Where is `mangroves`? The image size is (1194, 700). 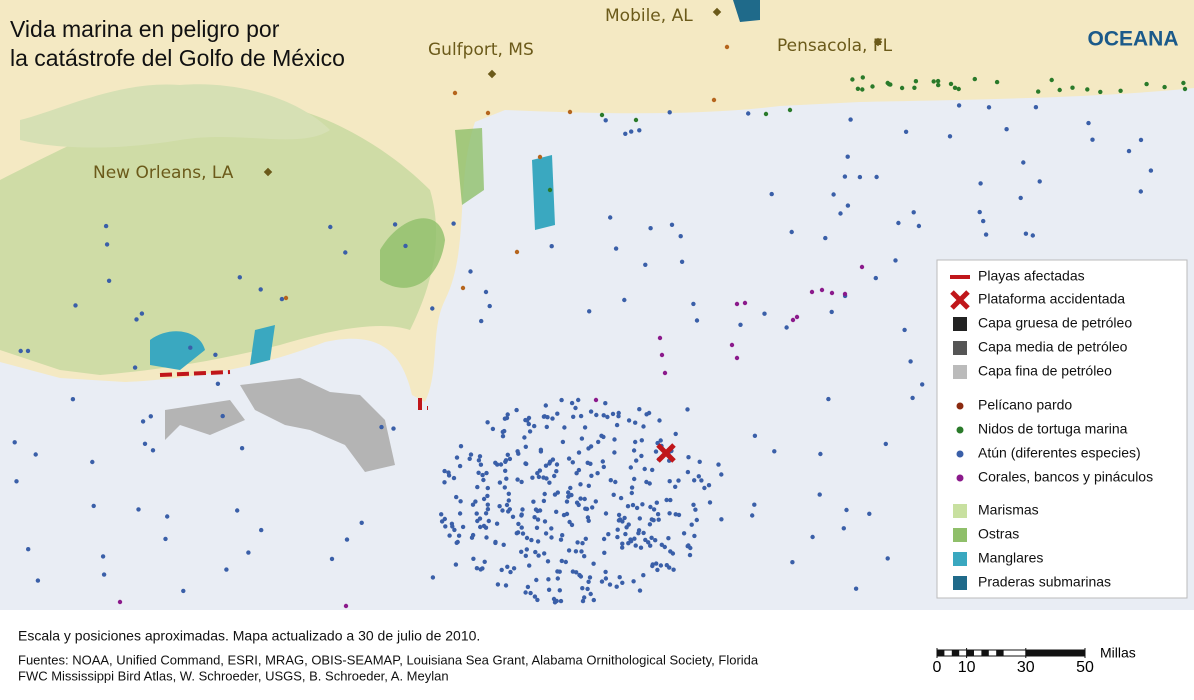 mangroves is located at coordinates (543, 192).